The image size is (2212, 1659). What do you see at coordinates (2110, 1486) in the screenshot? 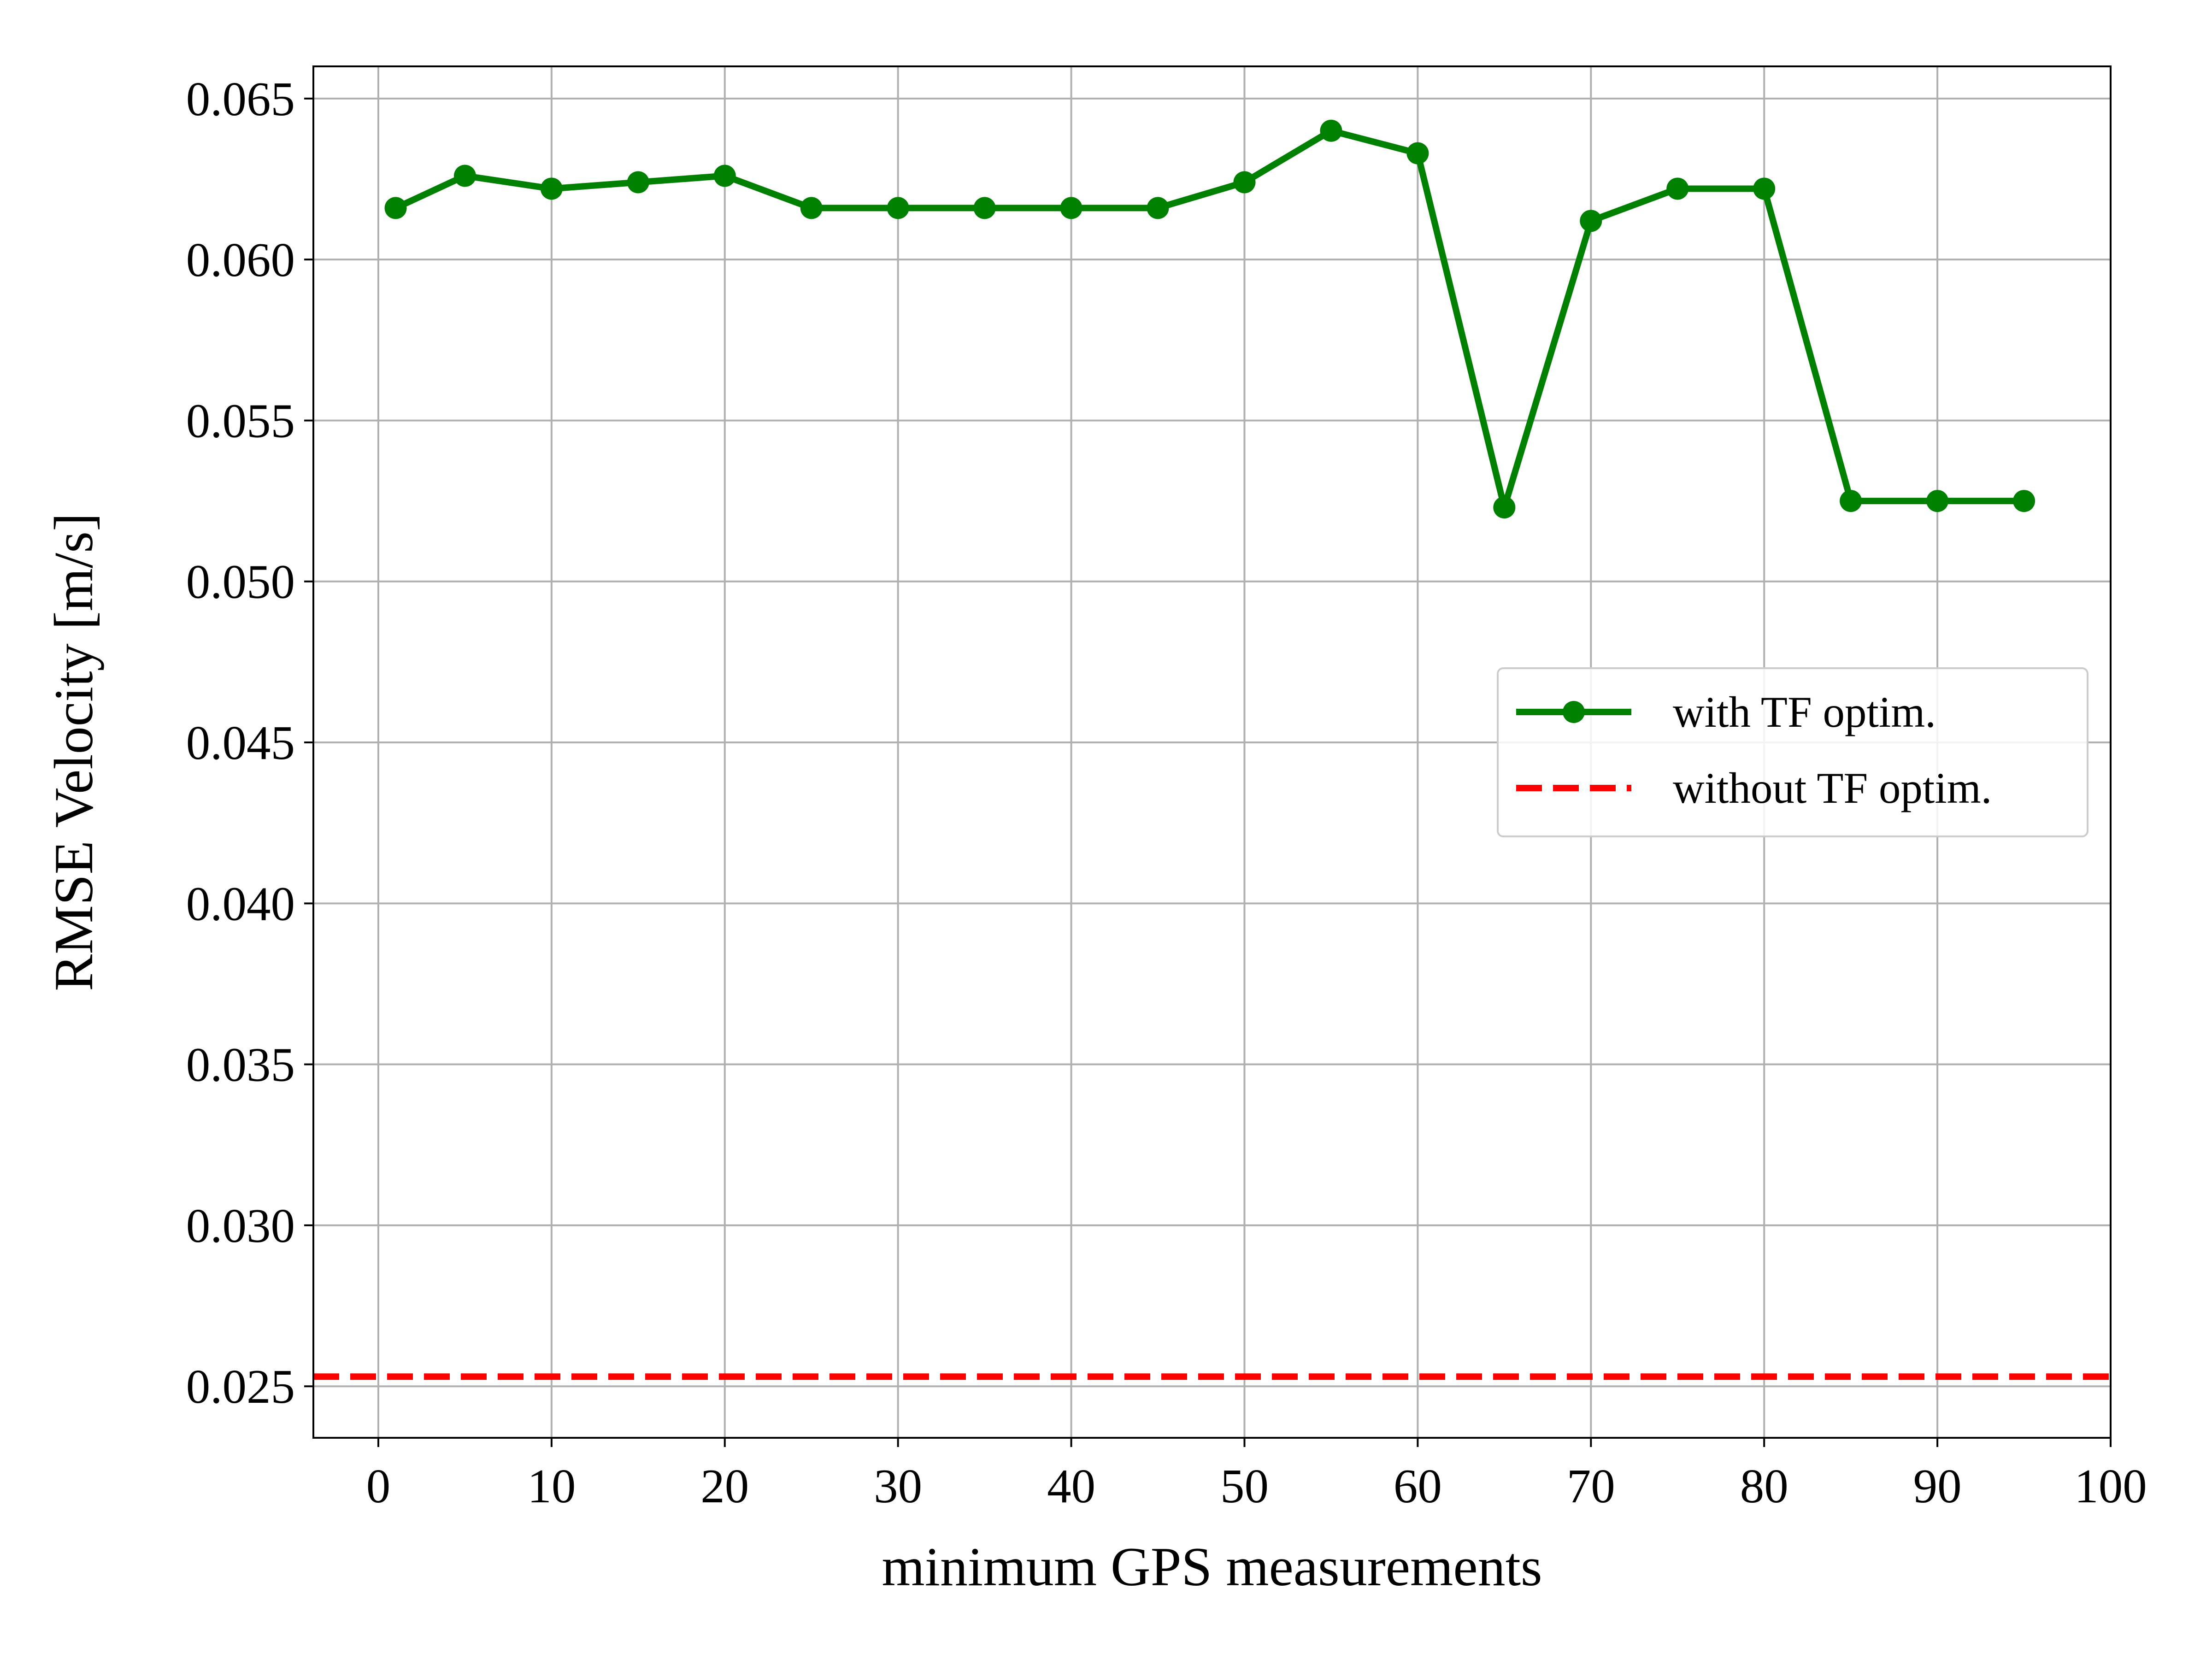
I see `x-tick-label: 100` at bounding box center [2110, 1486].